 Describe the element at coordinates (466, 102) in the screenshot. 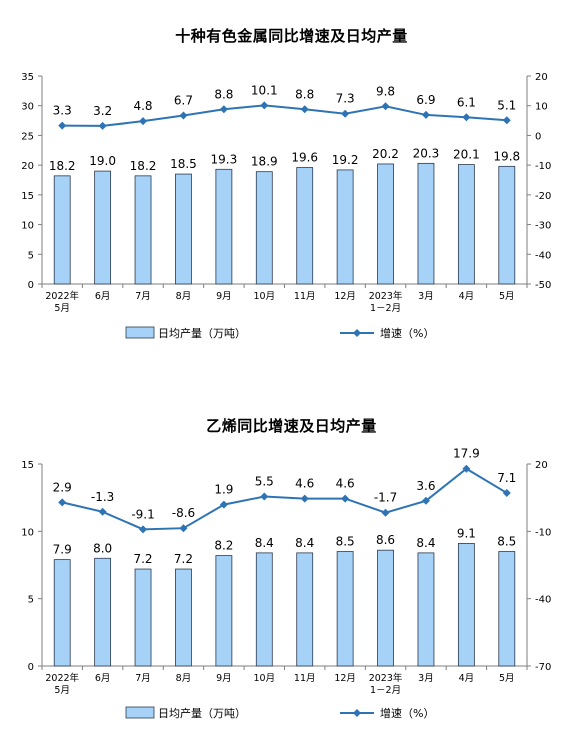

I see `line-data-label: 6.1` at that location.